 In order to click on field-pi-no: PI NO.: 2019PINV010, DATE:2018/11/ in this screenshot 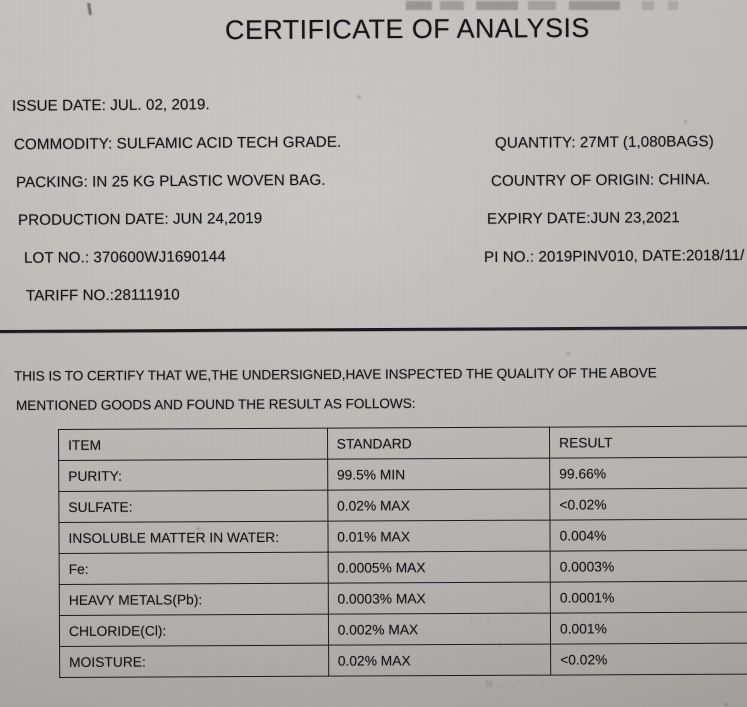, I will do `click(614, 256)`.